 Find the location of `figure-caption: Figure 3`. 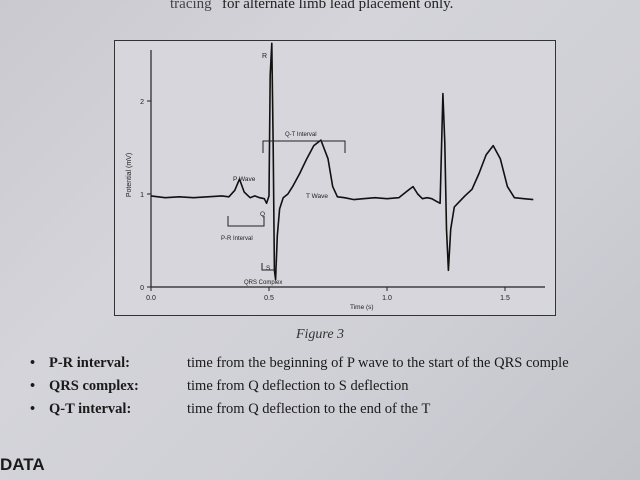

figure-caption: Figure 3 is located at coordinates (320, 334).